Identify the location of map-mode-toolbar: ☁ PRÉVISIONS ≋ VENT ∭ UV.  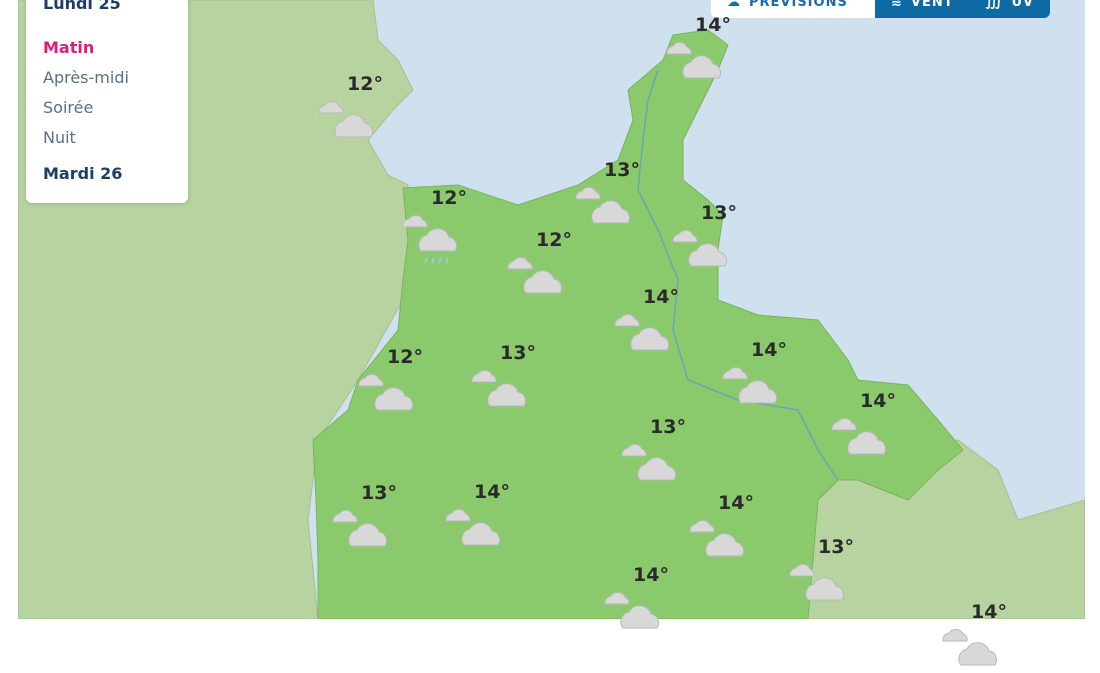
(881, 9).